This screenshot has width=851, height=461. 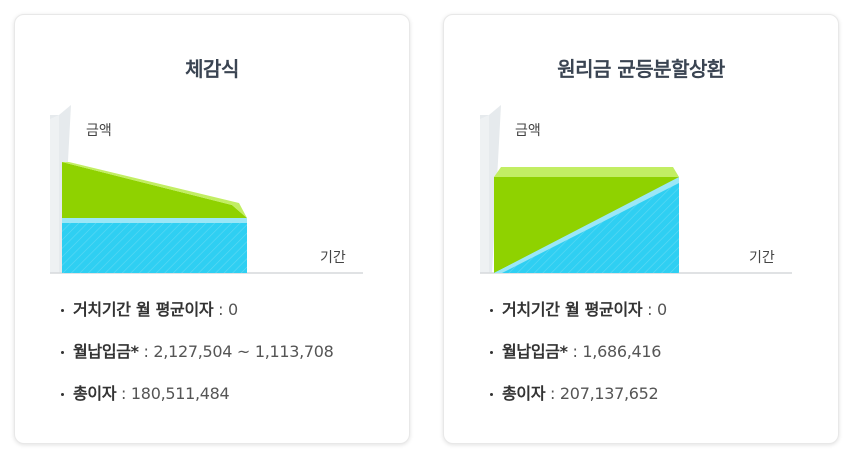 What do you see at coordinates (197, 394) in the screenshot?
I see `info-item-total-interest: 총이자 : 180,511,484` at bounding box center [197, 394].